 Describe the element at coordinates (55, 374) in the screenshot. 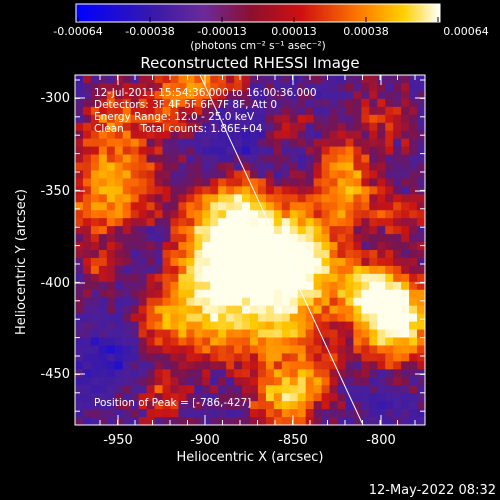

I see `y-tick-label: -450` at that location.